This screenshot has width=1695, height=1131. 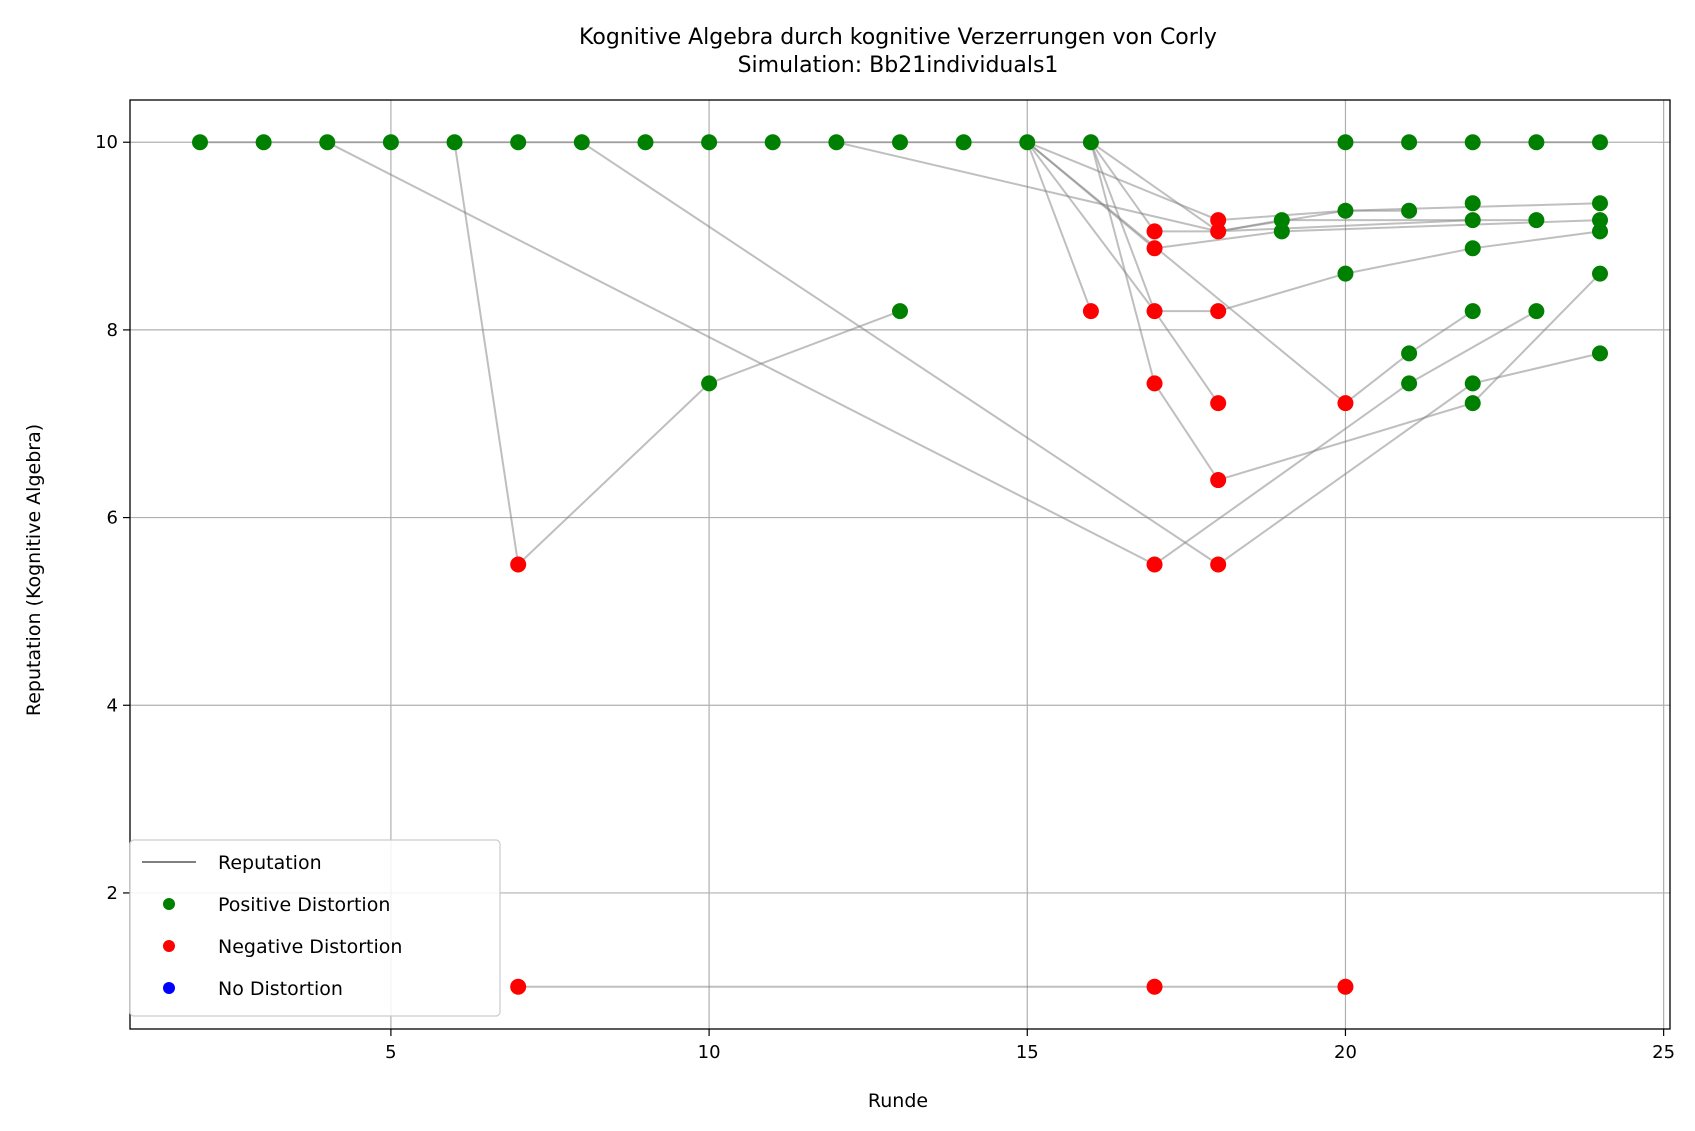 What do you see at coordinates (112, 518) in the screenshot?
I see `y-tick-label: 6` at bounding box center [112, 518].